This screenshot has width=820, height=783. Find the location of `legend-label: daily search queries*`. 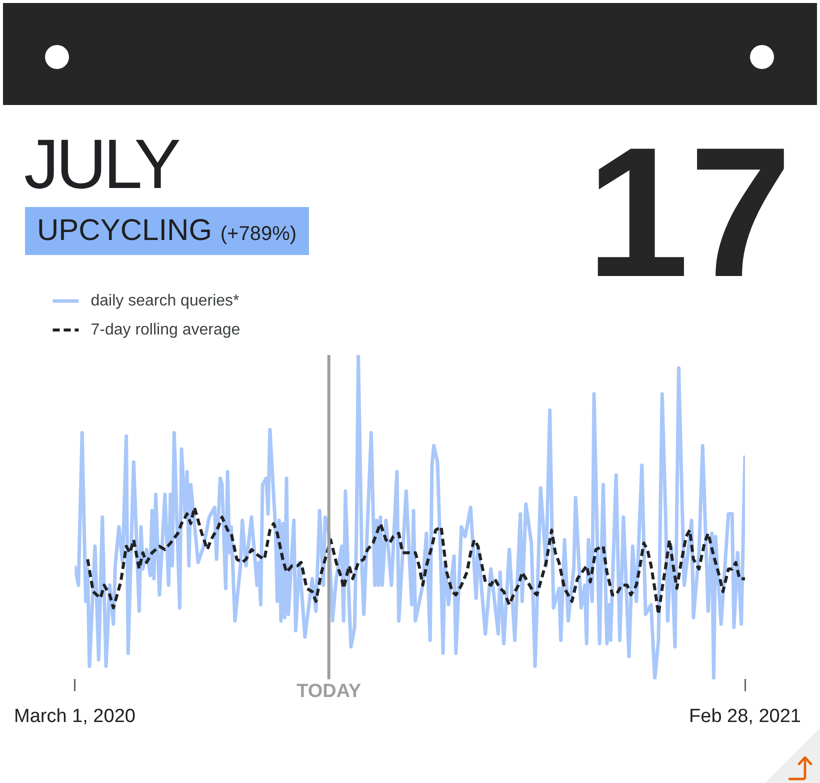

legend-label: daily search queries* is located at coordinates (165, 301).